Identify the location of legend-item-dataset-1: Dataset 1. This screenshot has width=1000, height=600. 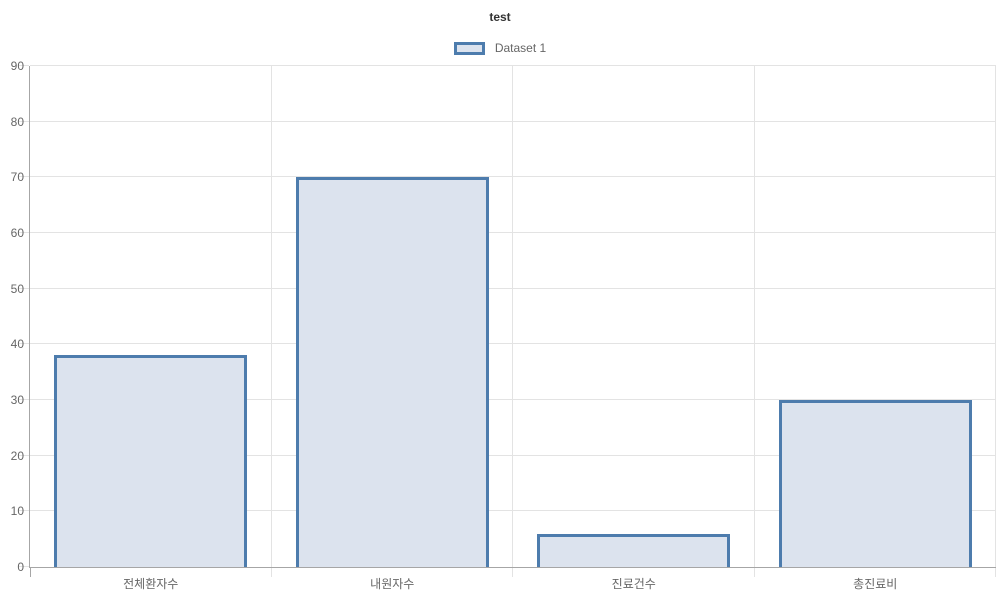
(500, 48).